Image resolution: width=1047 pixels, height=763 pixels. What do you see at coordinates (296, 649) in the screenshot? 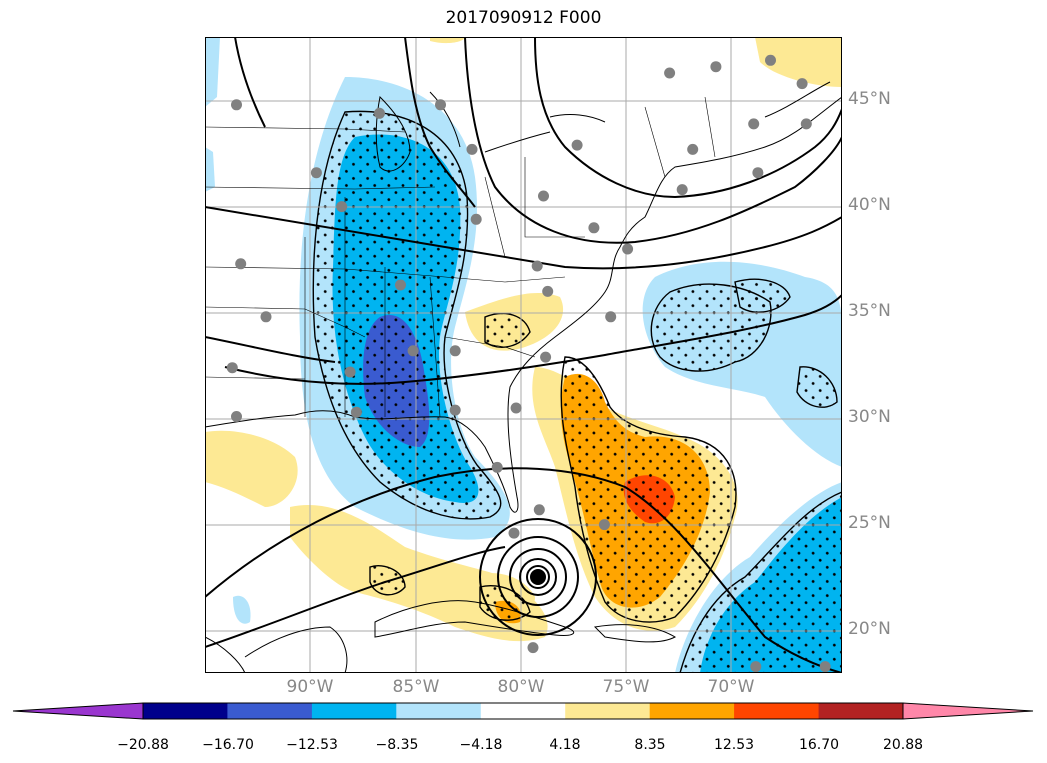
I see `coast-yucatan` at bounding box center [296, 649].